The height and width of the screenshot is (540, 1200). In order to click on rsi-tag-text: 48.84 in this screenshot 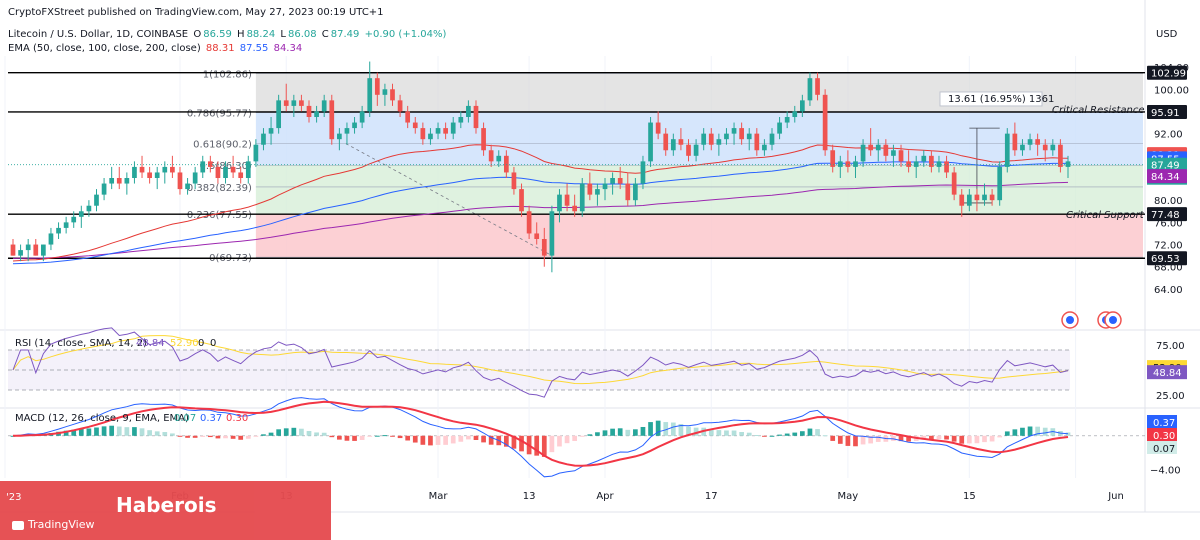, I will do `click(1167, 373)`.